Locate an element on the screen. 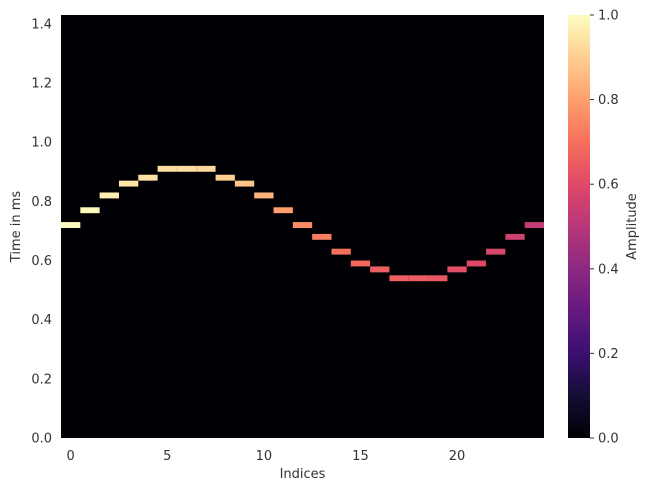 The image size is (650, 491). y-axis-ticks: 0.0 0.2 0.4 0.6 0.8 1.0 1.2 1.4 is located at coordinates (41, 231).